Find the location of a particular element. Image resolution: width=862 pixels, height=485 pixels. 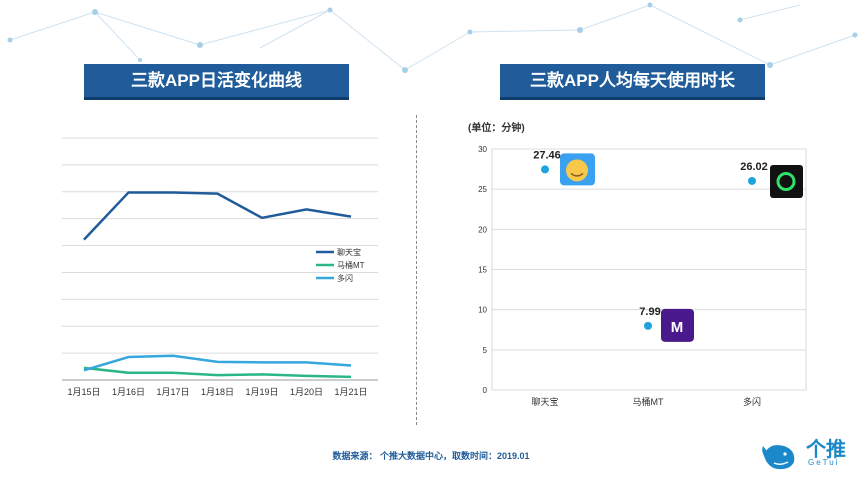

data-label: 26.02 is located at coordinates (754, 167).